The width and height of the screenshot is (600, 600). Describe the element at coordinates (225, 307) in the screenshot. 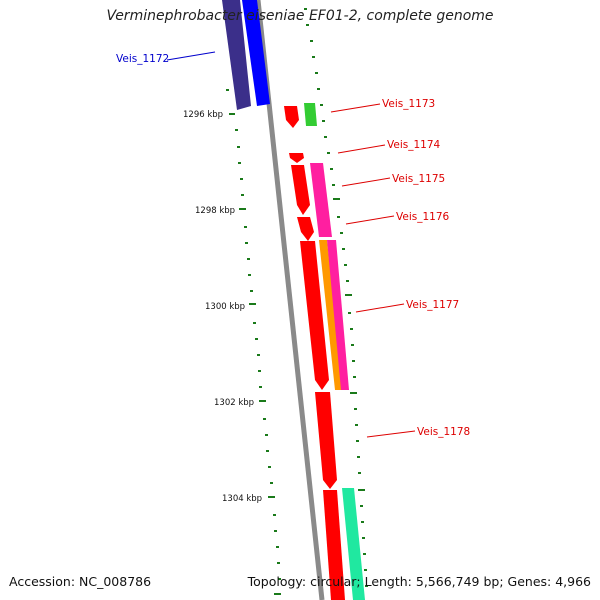

I see `tick-label-1300: 1300 kbp` at that location.